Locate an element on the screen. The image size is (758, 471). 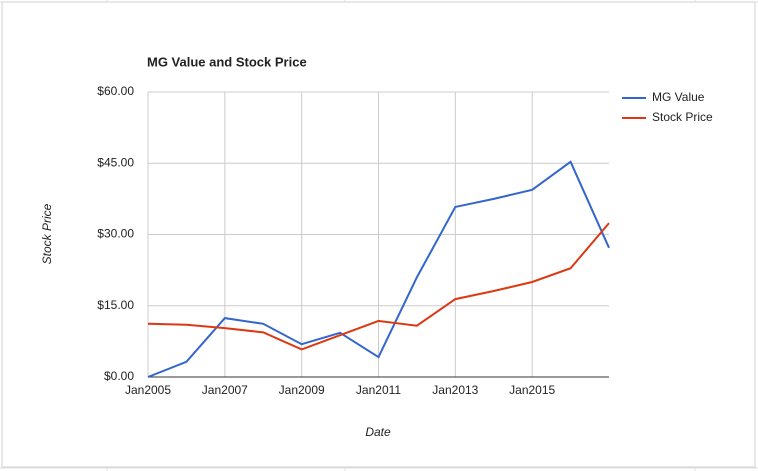
x-tick-label: Jan2007 is located at coordinates (225, 390).